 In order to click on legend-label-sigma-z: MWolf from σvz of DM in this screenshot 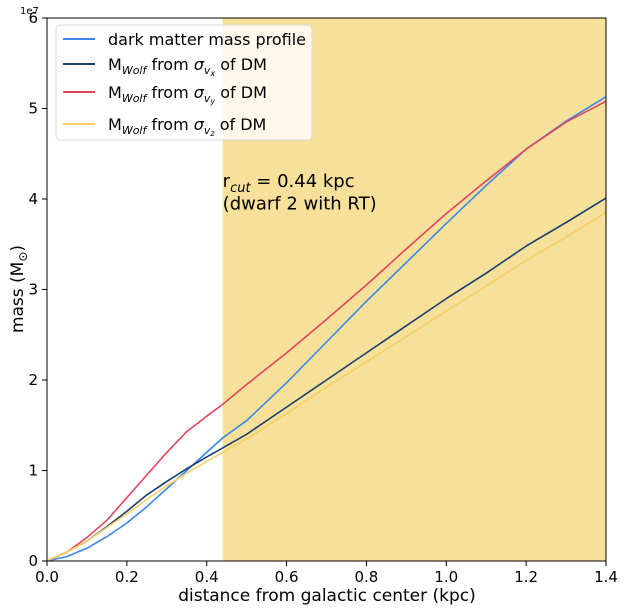, I will do `click(187, 126)`.